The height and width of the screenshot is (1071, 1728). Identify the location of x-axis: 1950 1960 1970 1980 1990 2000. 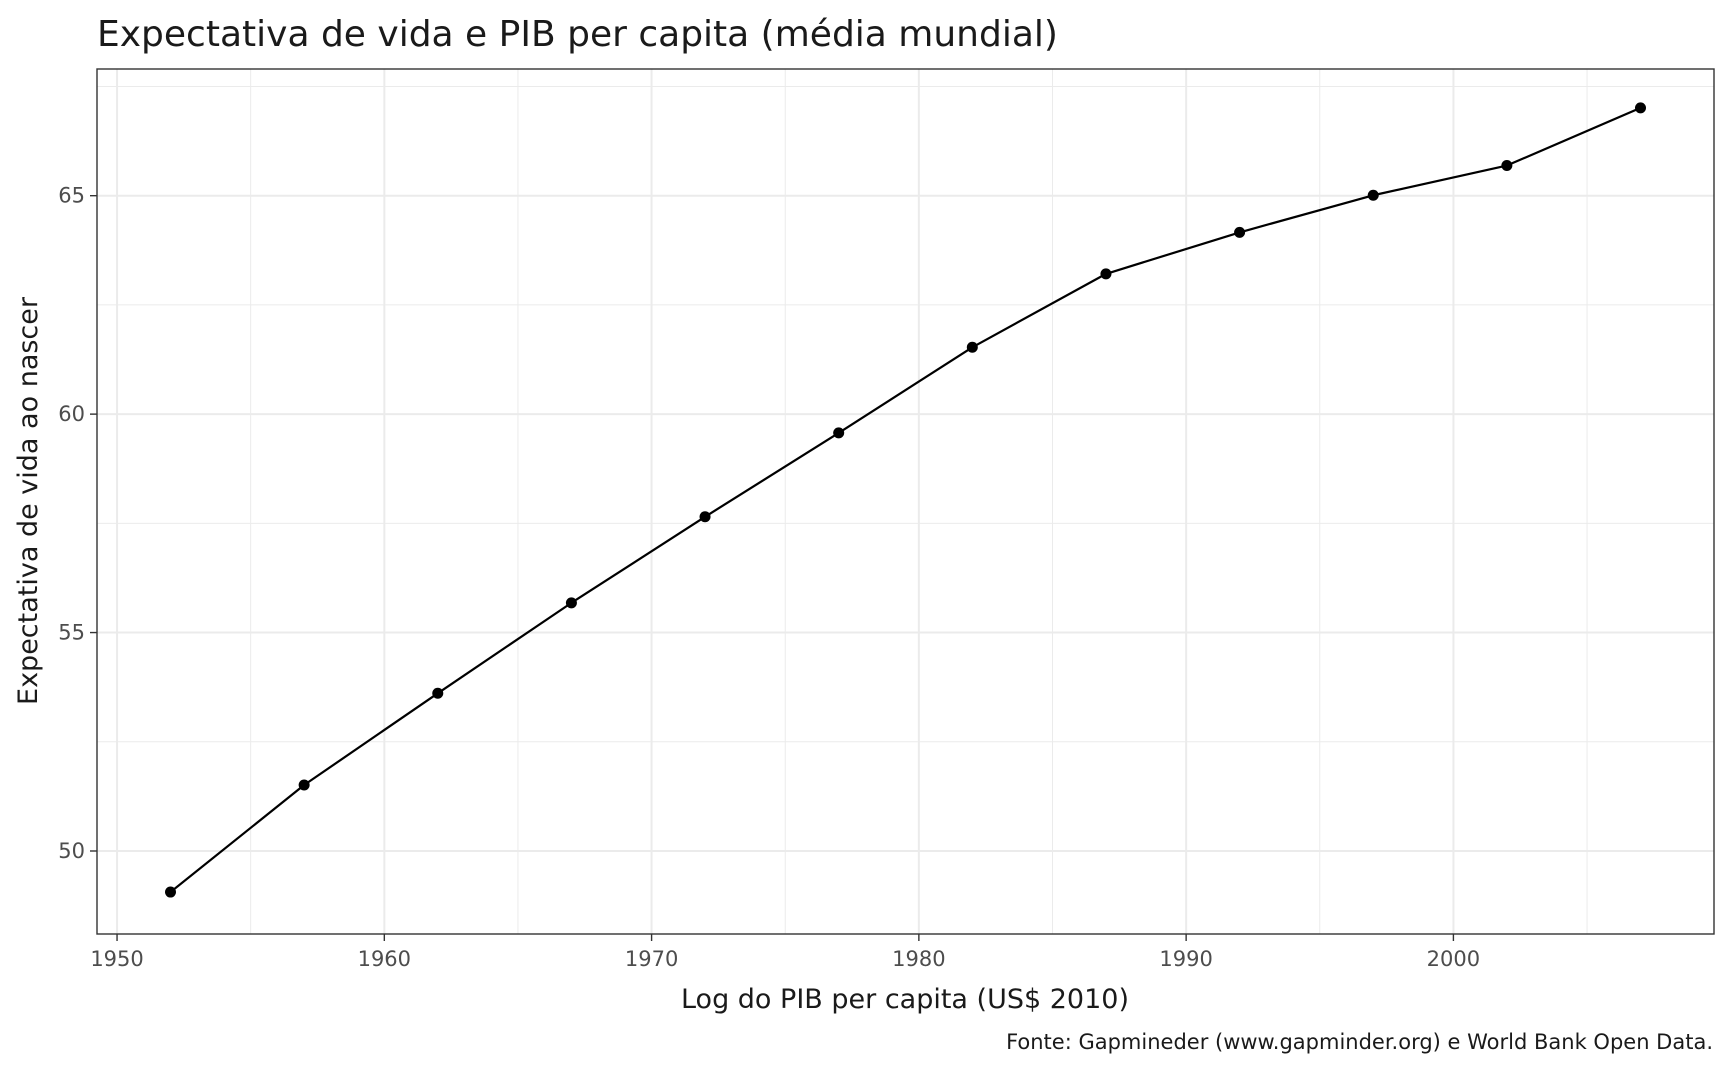
(785, 952).